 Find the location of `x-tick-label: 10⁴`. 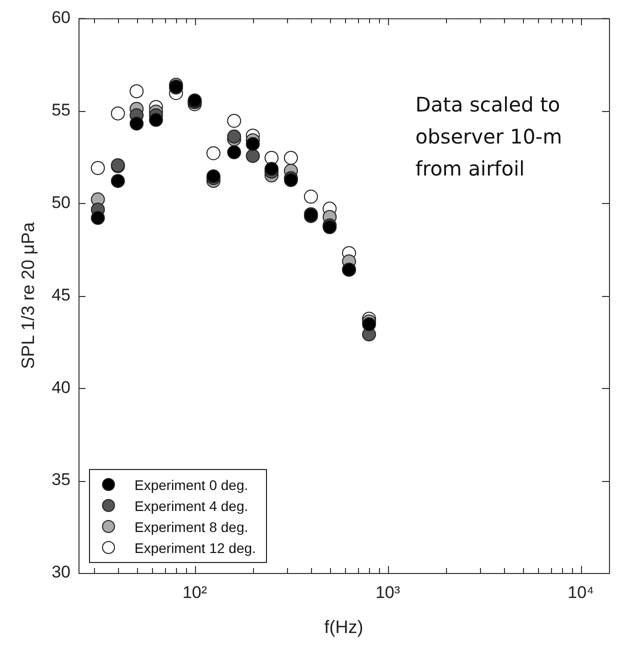

x-tick-label: 10⁴ is located at coordinates (581, 592).